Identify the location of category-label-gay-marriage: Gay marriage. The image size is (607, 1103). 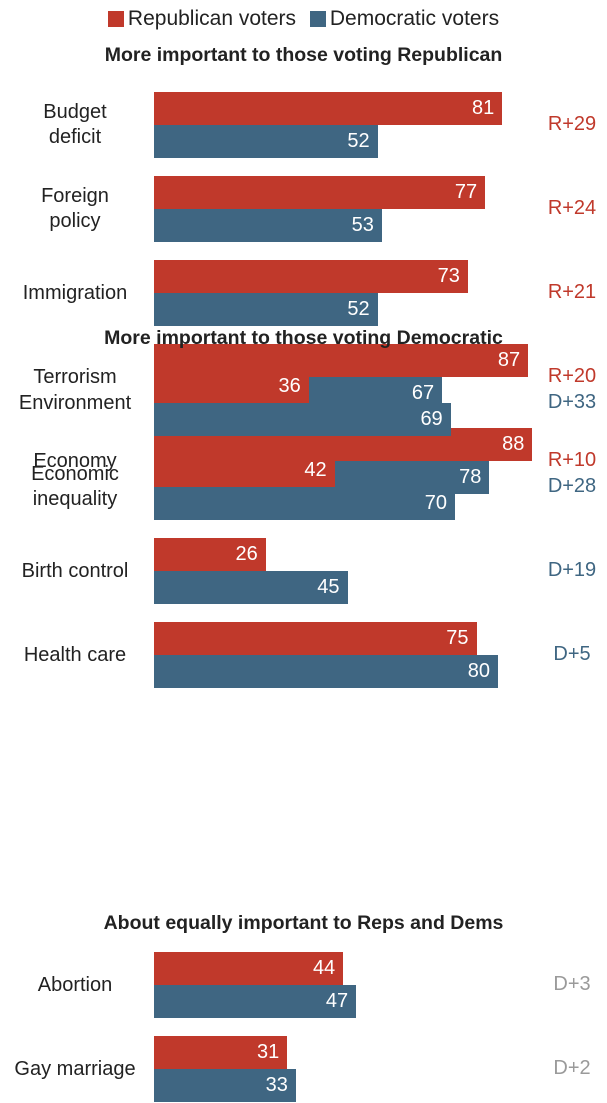
(75, 1069).